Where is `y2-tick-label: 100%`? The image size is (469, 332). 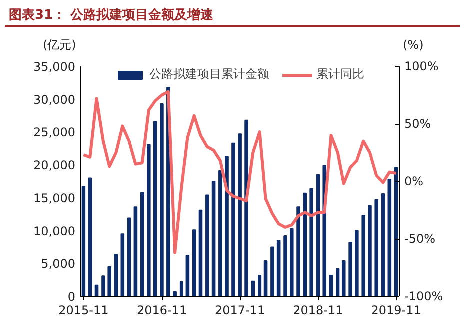 y2-tick-label: 100% is located at coordinates (421, 67).